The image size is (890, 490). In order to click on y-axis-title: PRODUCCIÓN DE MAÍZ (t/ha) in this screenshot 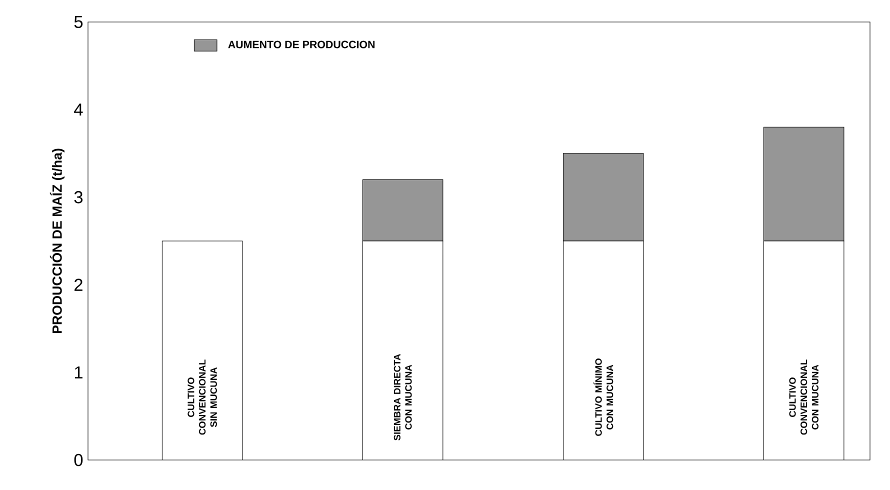, I will do `click(57, 241)`.